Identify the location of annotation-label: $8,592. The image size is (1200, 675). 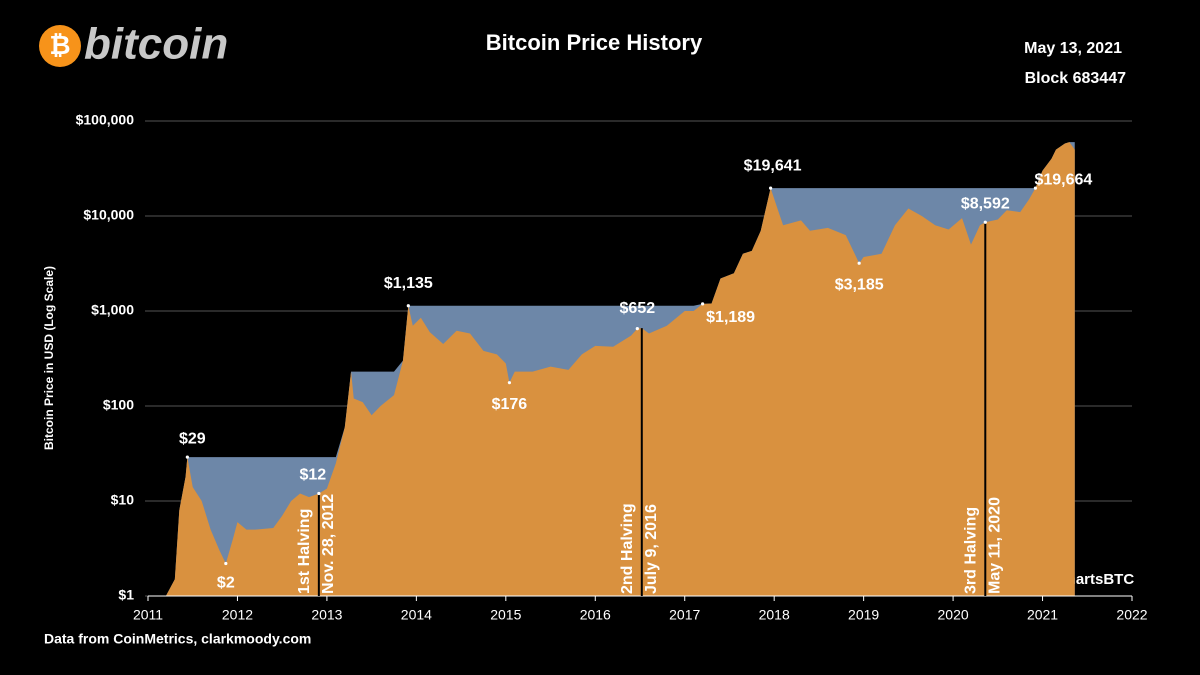
(985, 203).